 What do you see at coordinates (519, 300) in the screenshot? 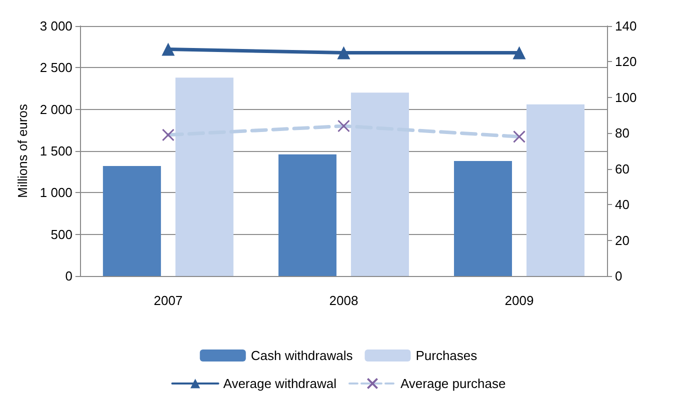
I see `x-tick-label: 2009` at bounding box center [519, 300].